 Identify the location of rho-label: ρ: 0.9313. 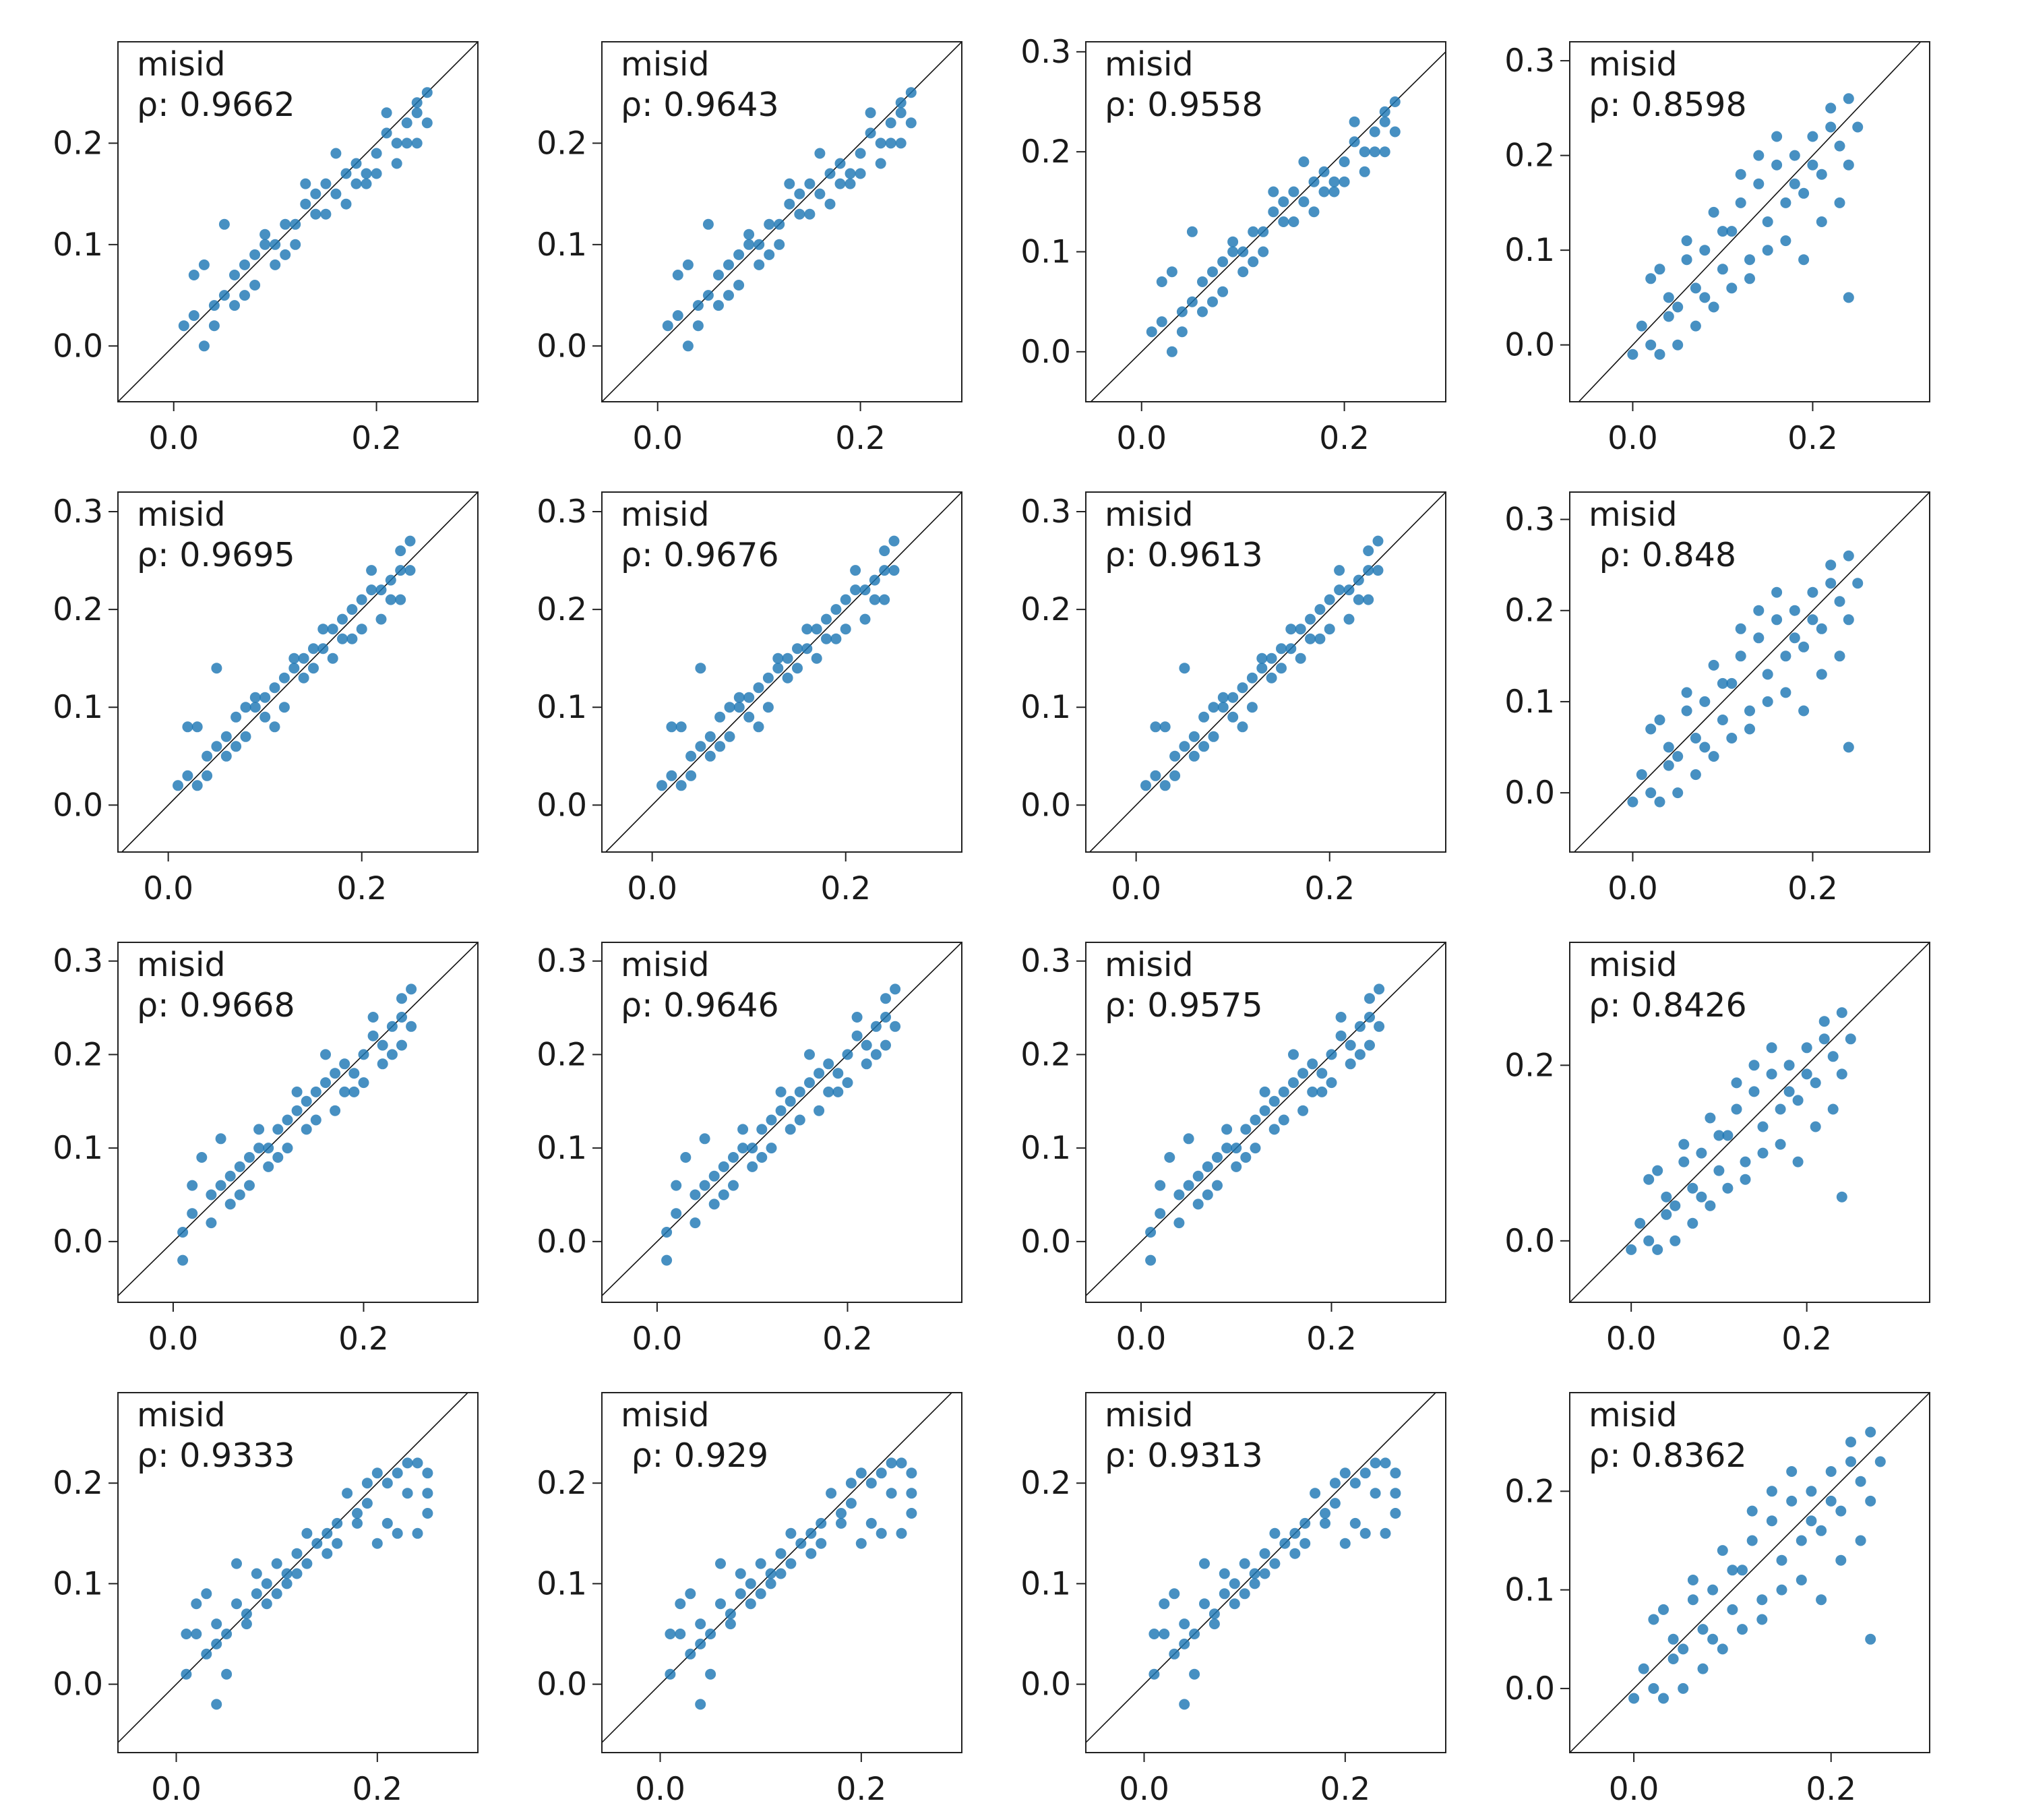
(1184, 1455).